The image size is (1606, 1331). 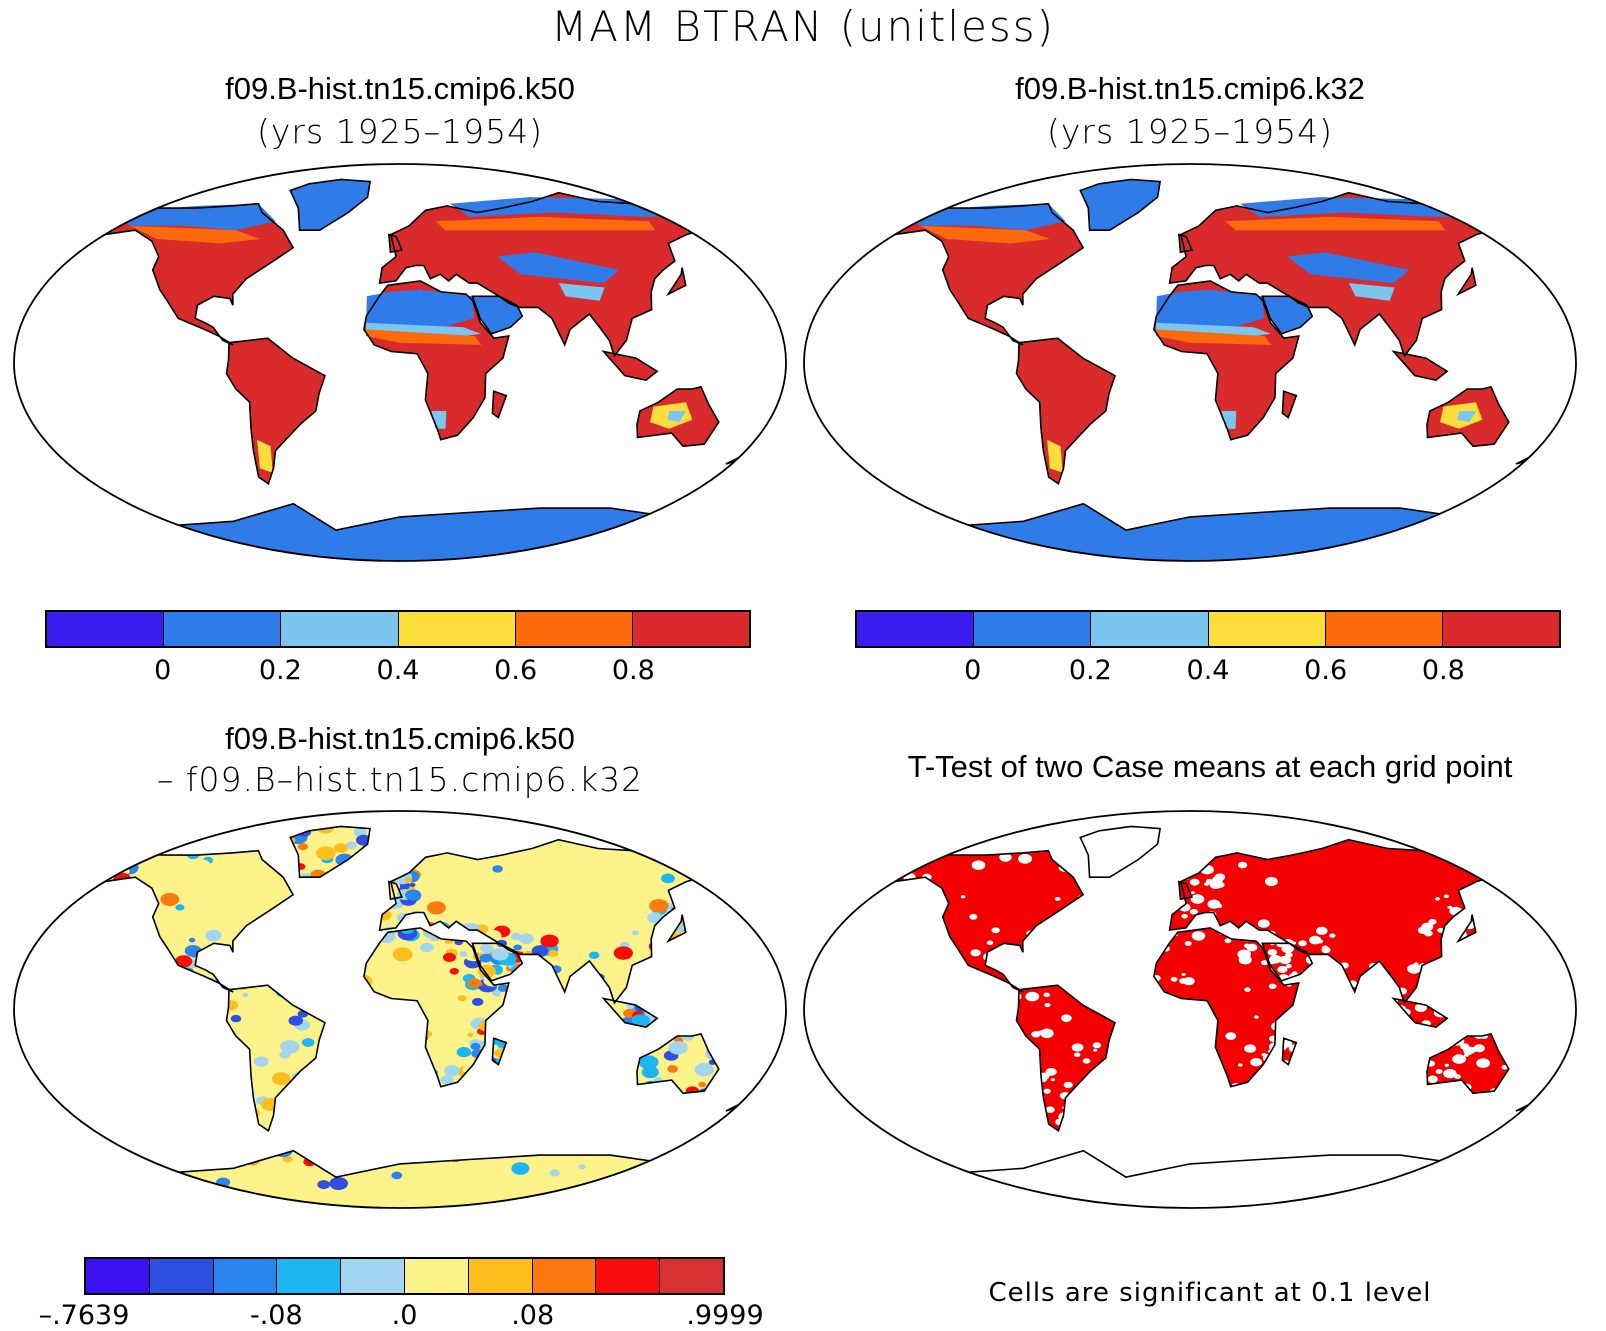 I want to click on colorbar-tick-label: -.08, so click(x=276, y=1315).